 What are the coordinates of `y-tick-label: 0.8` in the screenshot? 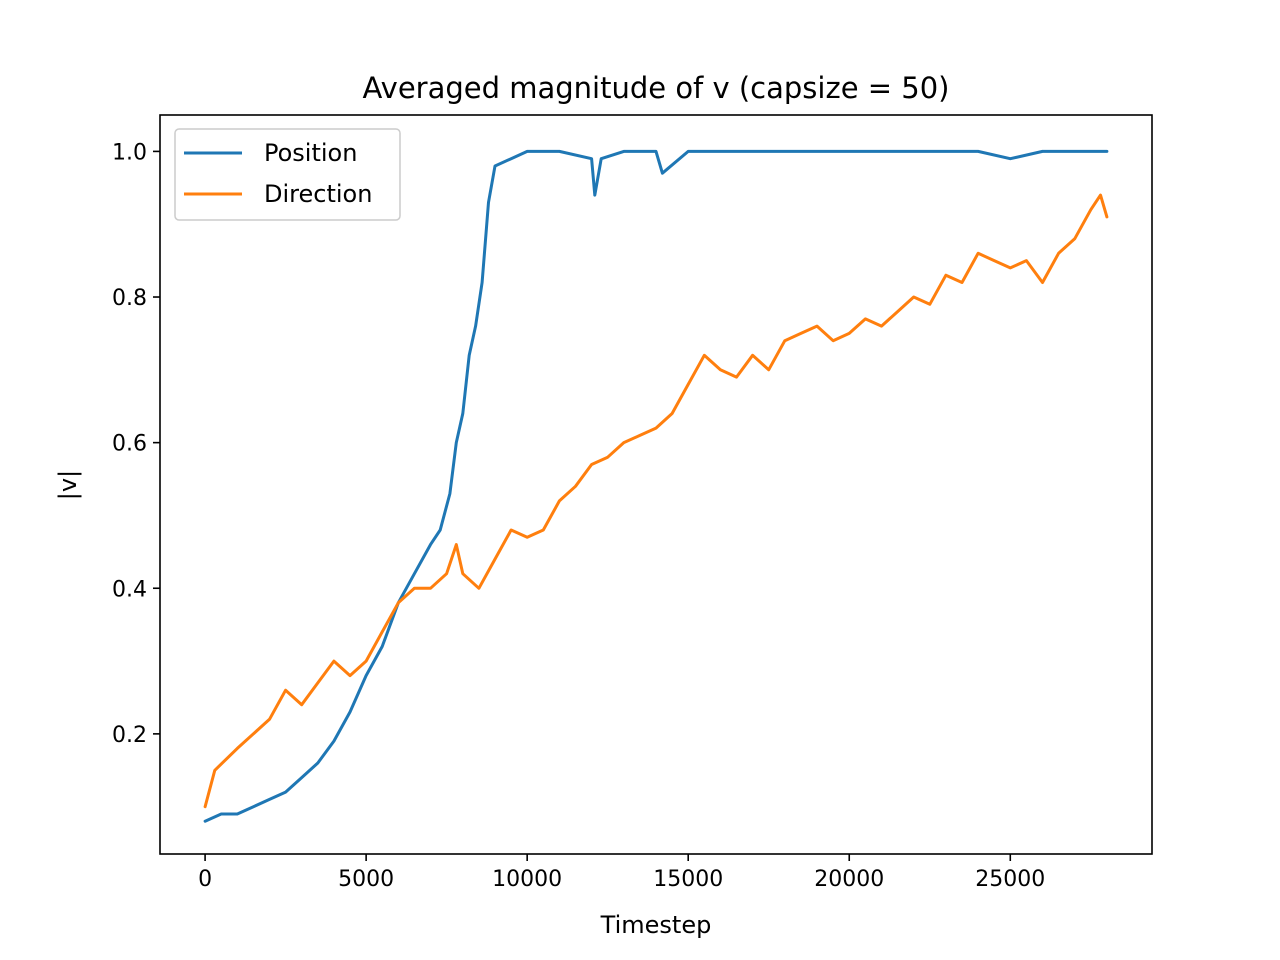 It's located at (129, 298).